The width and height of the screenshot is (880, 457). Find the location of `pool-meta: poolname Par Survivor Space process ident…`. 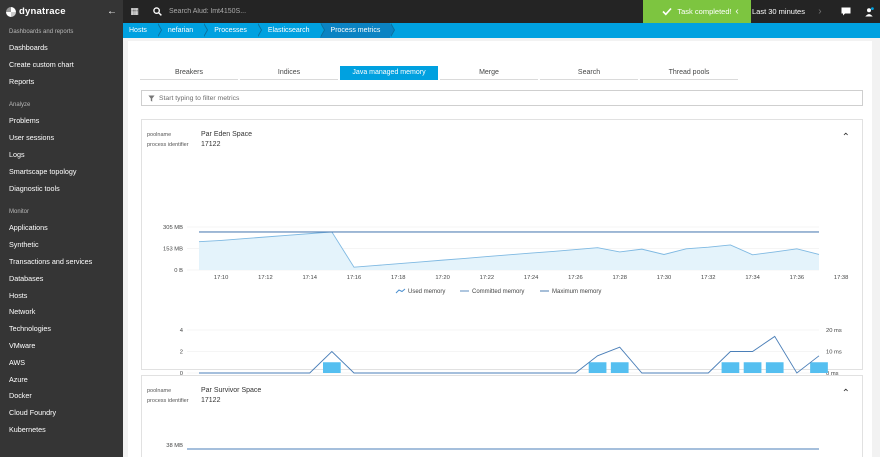

pool-meta: poolname Par Survivor Space process ident… is located at coordinates (204, 396).